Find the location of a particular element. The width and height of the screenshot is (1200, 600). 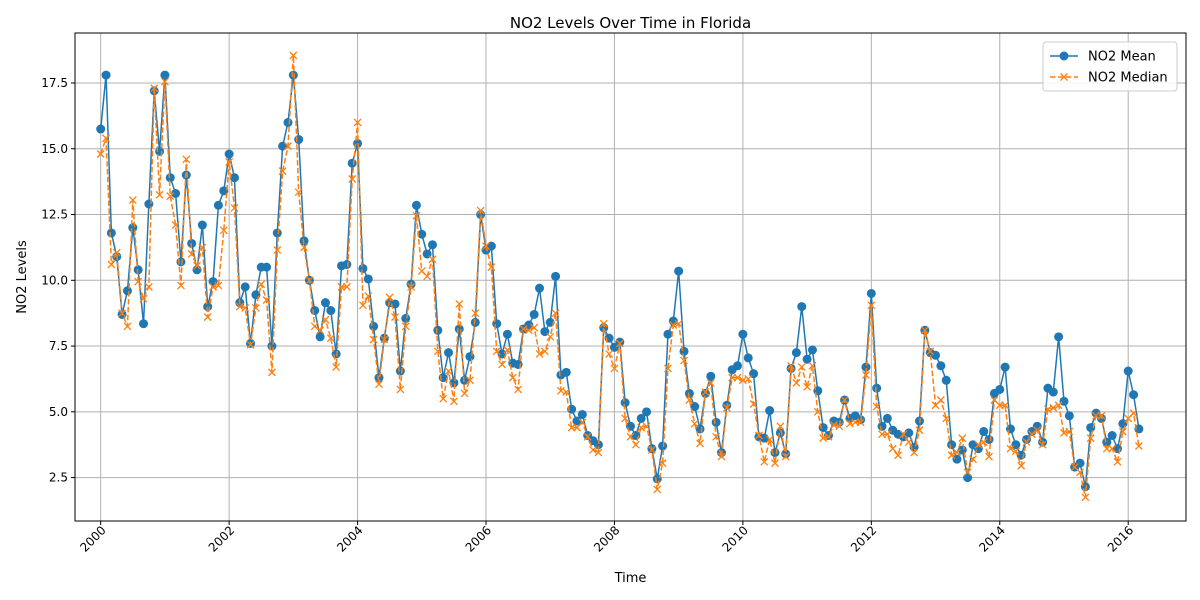

y-tick-label: 10.0 is located at coordinates (54, 280).